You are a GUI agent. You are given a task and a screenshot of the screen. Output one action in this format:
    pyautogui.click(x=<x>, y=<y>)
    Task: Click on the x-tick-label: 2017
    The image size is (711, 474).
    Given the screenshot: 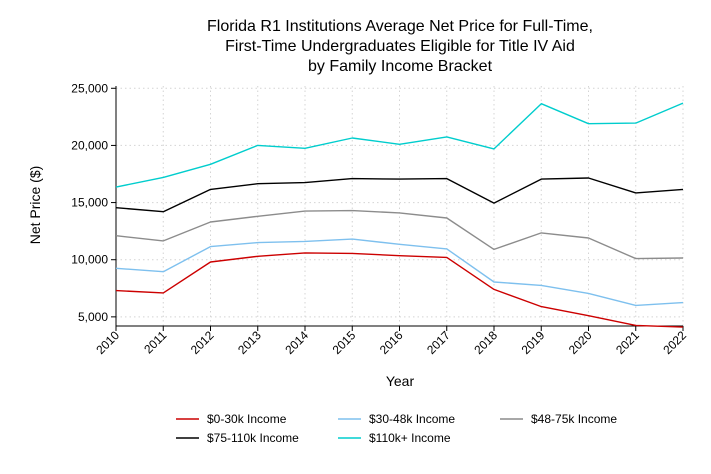 What is the action you would take?
    pyautogui.click(x=438, y=342)
    